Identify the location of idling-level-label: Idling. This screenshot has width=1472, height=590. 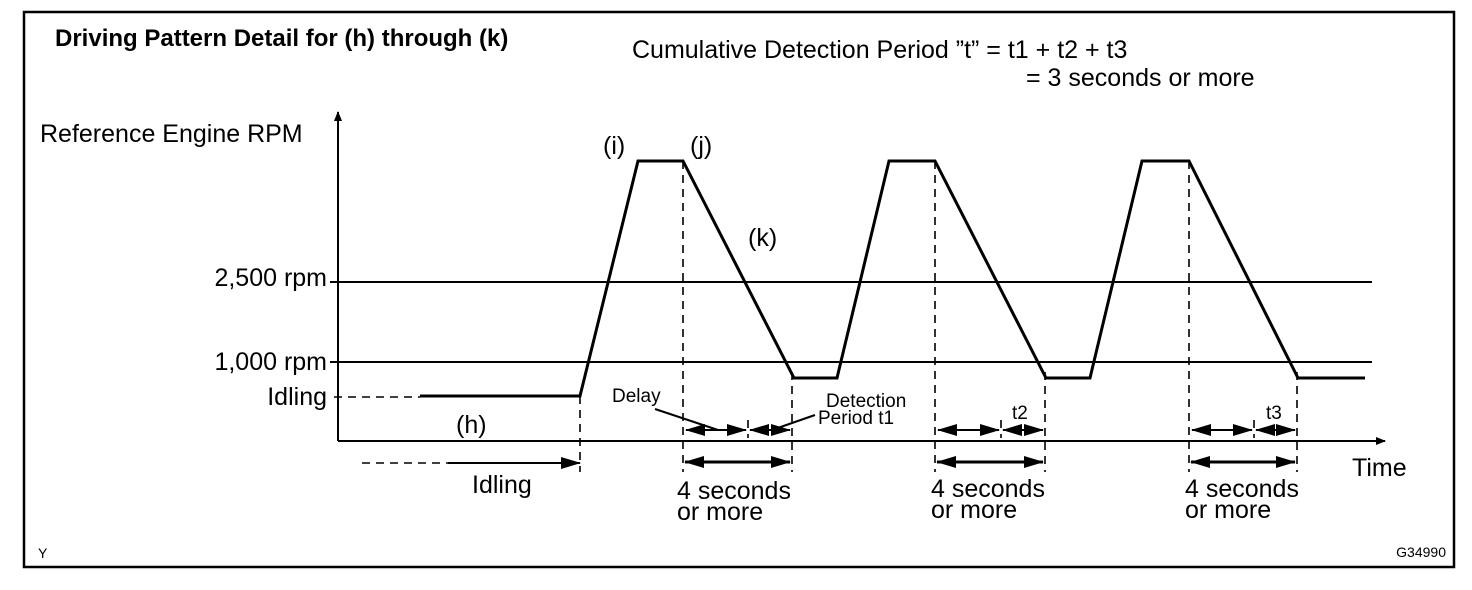
(297, 397).